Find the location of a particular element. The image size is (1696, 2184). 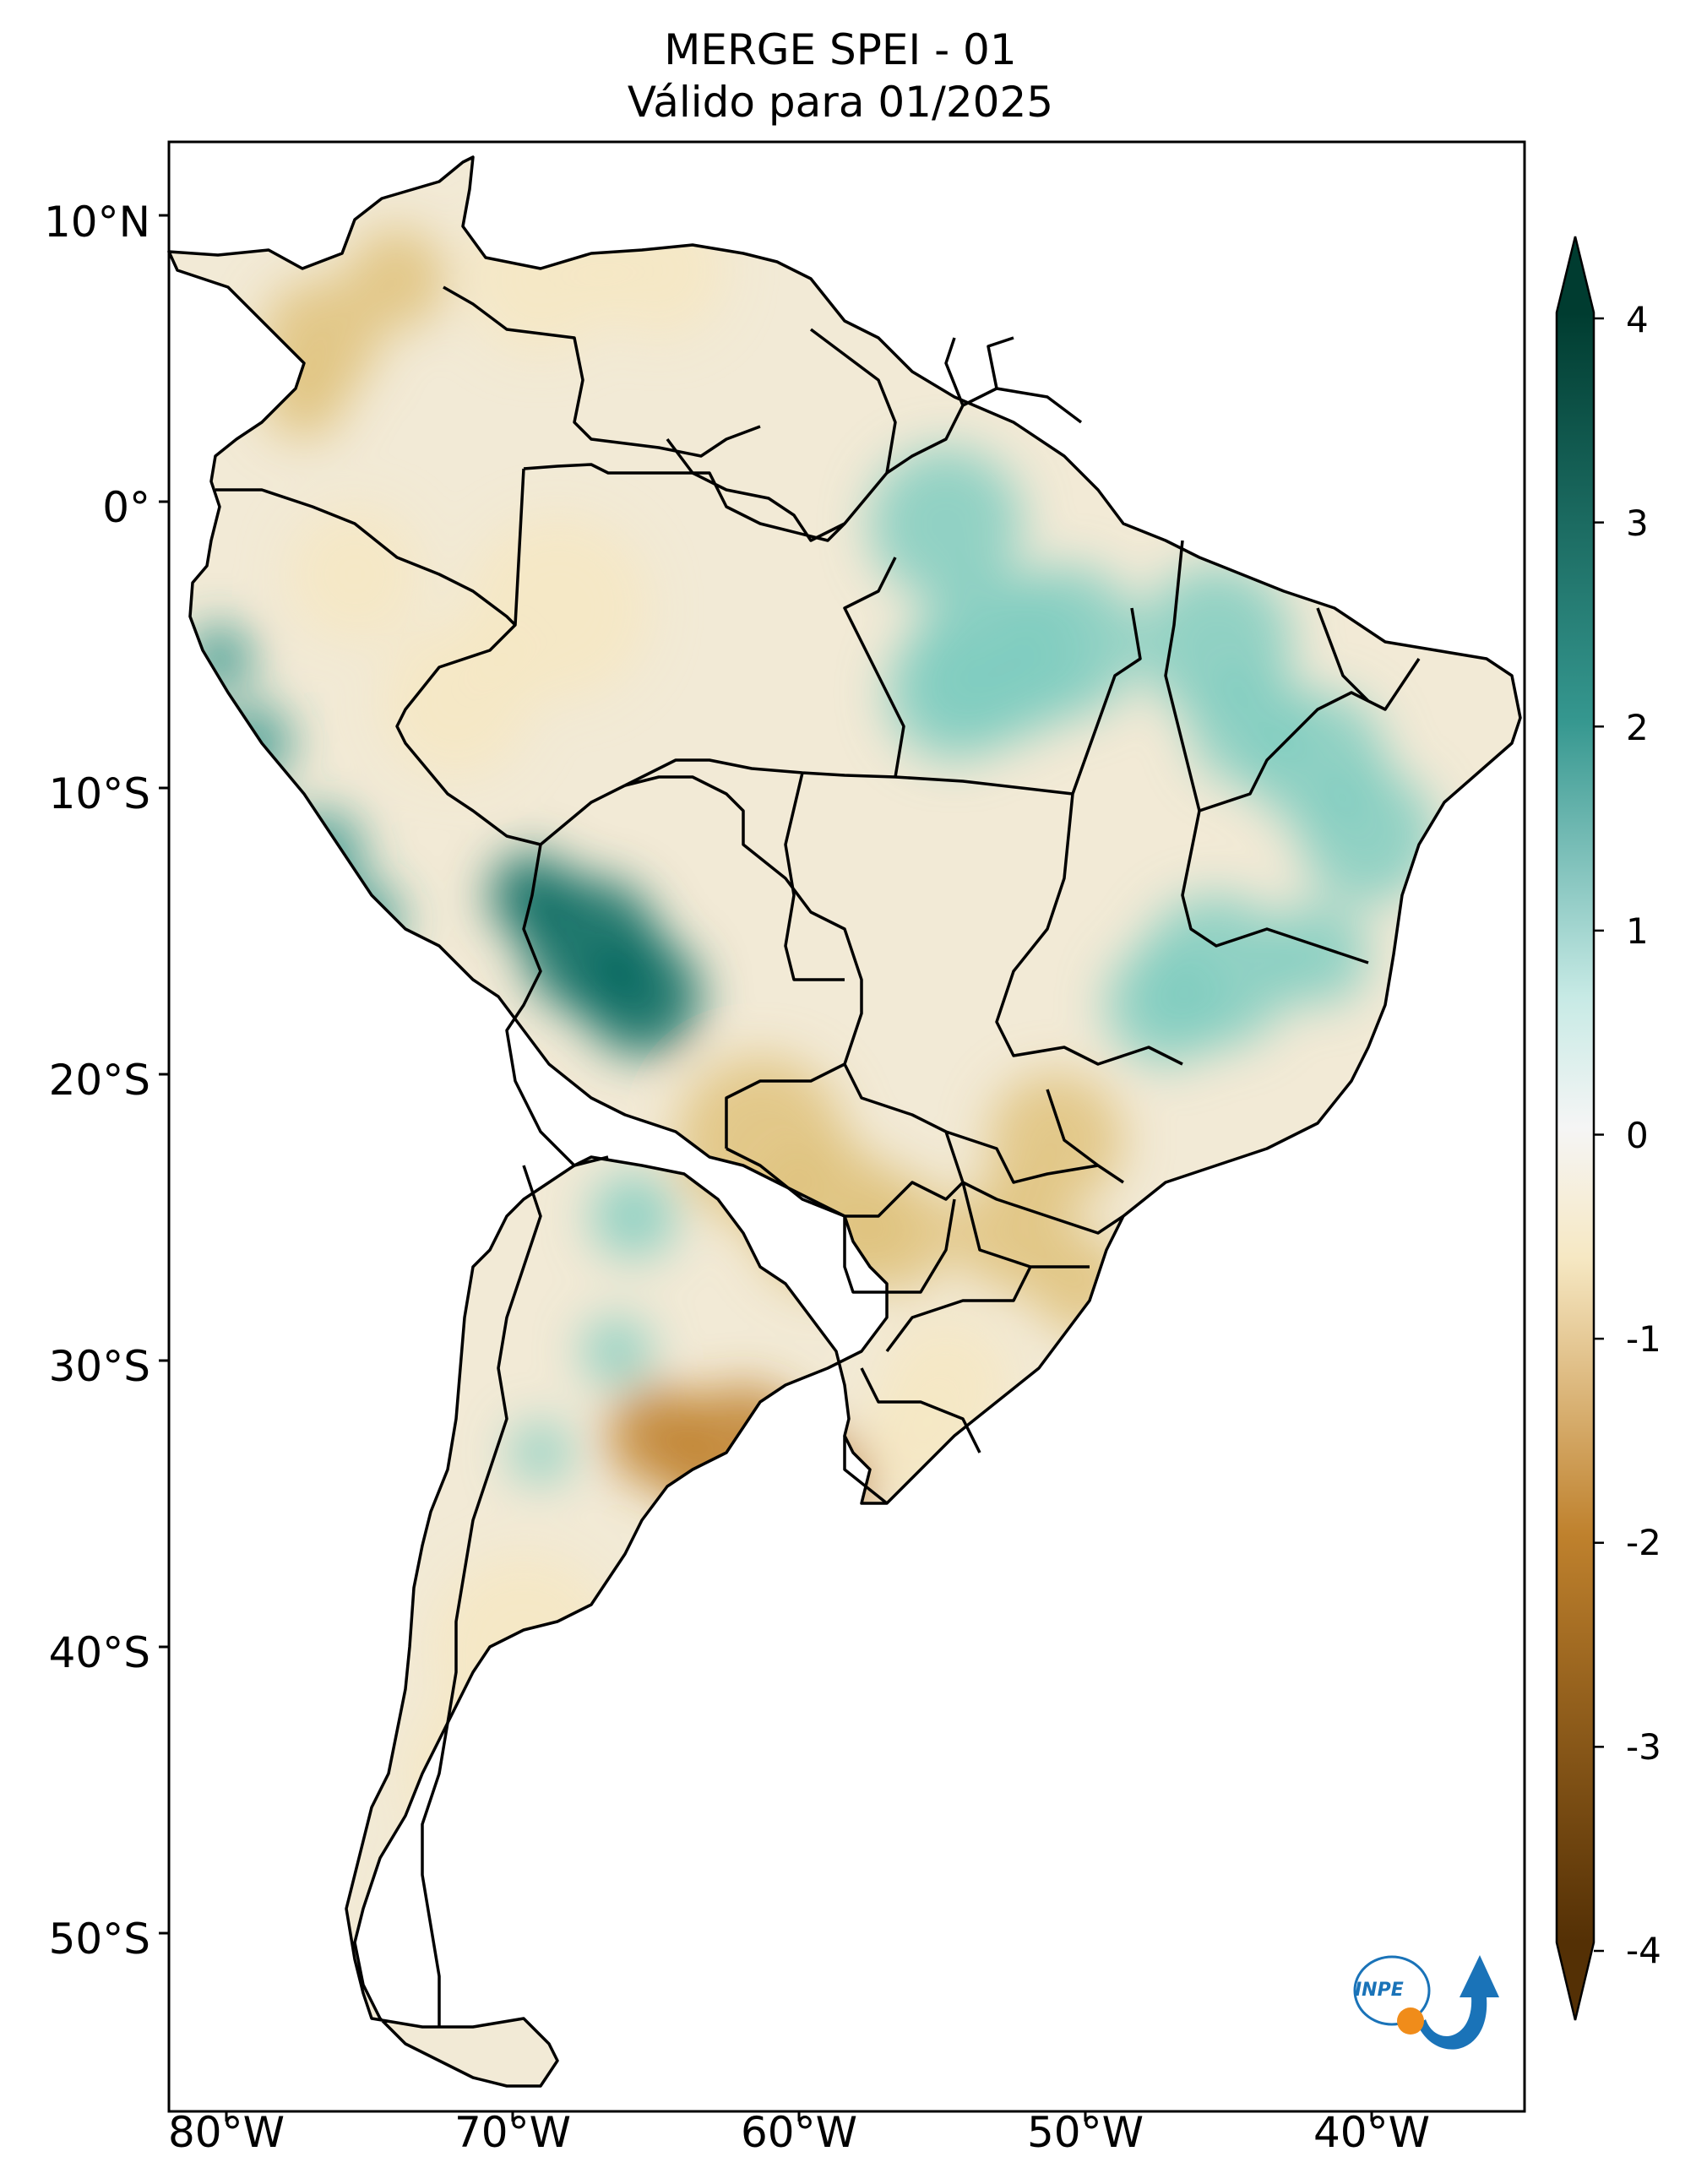

logo-orbit-ring is located at coordinates (1392, 1990).